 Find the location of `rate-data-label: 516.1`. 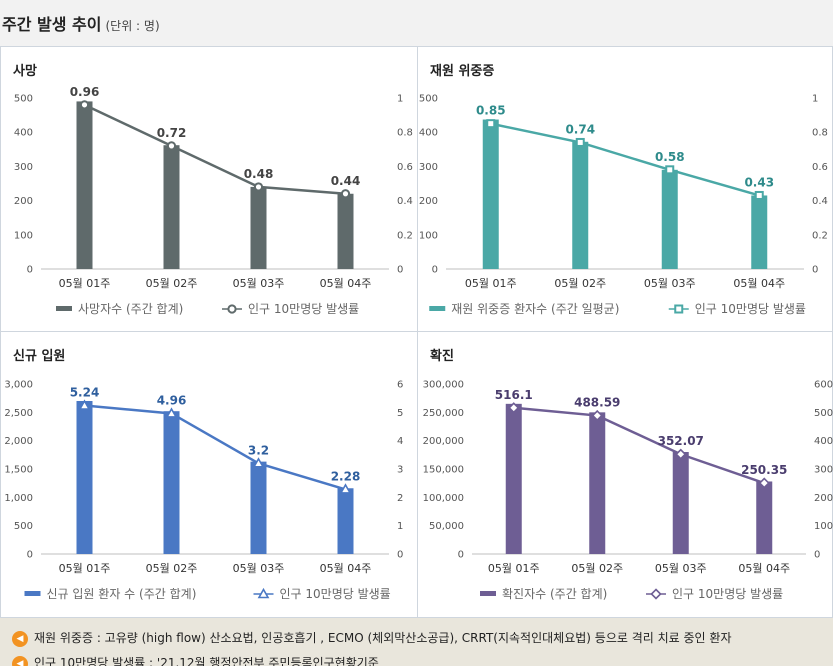

rate-data-label: 516.1 is located at coordinates (514, 395).